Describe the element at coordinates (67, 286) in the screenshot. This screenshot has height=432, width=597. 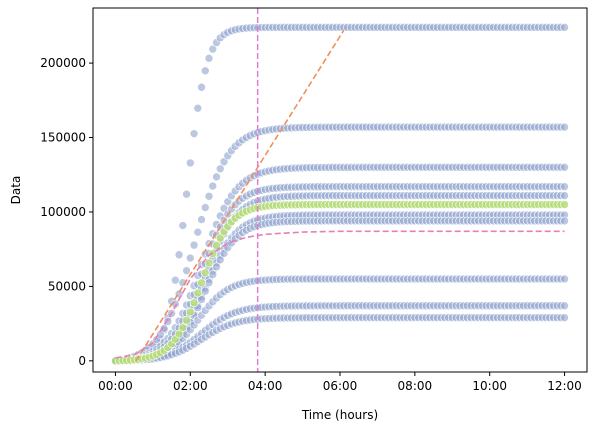
I see `y-tick-label: 50000` at that location.